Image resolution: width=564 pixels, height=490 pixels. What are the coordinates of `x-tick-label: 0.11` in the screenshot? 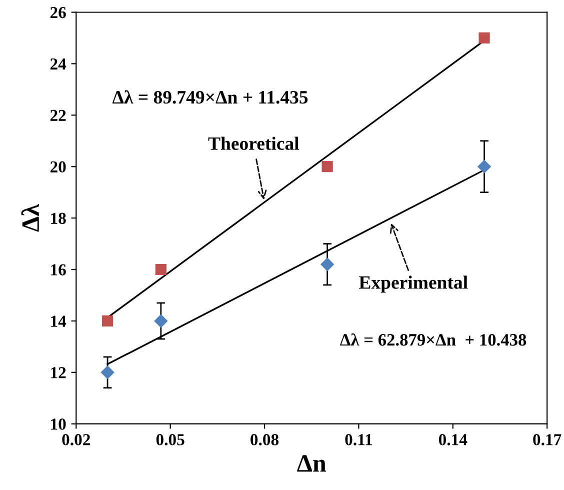 It's located at (358, 440).